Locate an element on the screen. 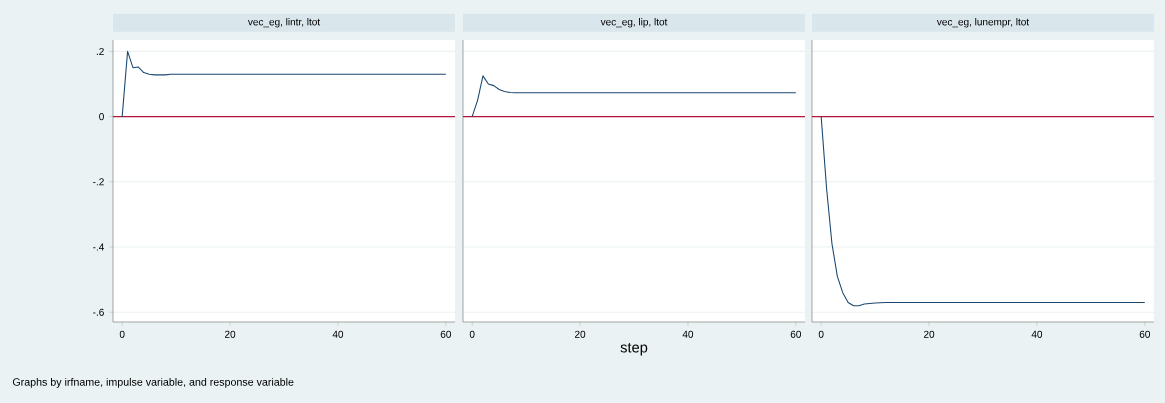 The image size is (1165, 403). y-tick-label: -.6 is located at coordinates (98, 312).